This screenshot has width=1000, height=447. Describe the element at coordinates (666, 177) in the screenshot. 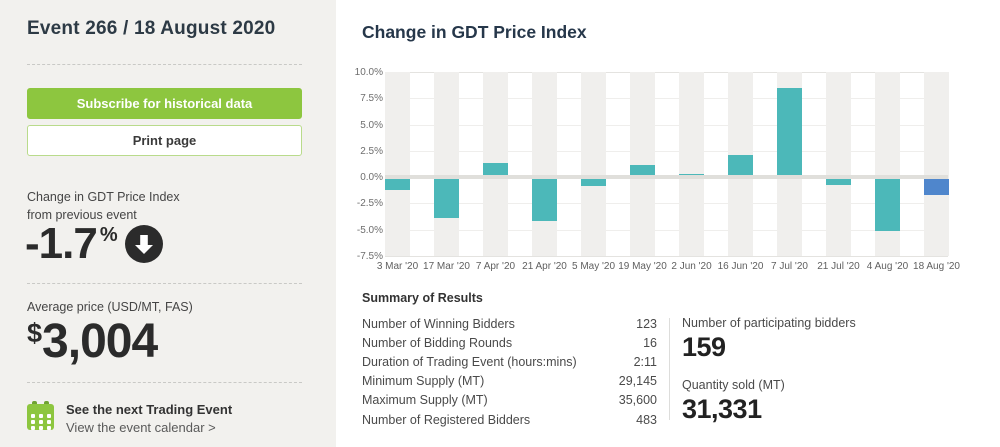

I see `zero-baseline` at that location.